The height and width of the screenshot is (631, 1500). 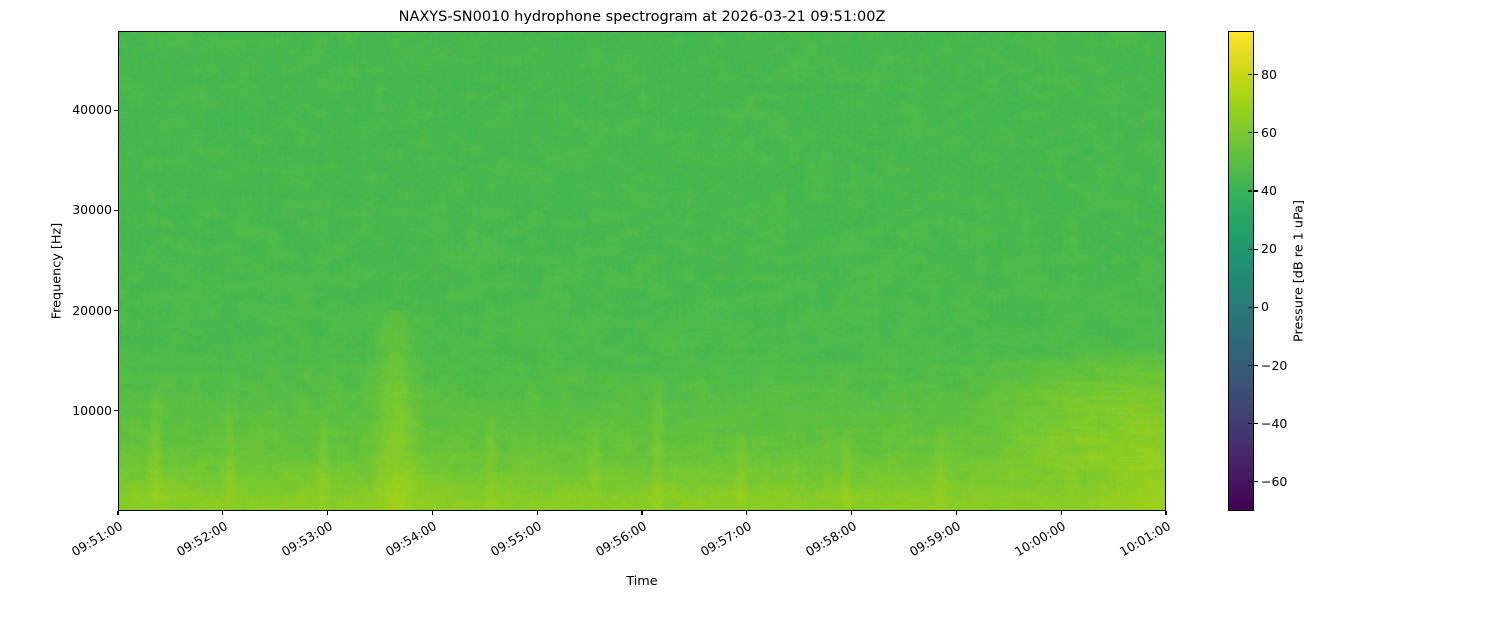 What do you see at coordinates (1269, 132) in the screenshot?
I see `colorbar-tick-label: 60` at bounding box center [1269, 132].